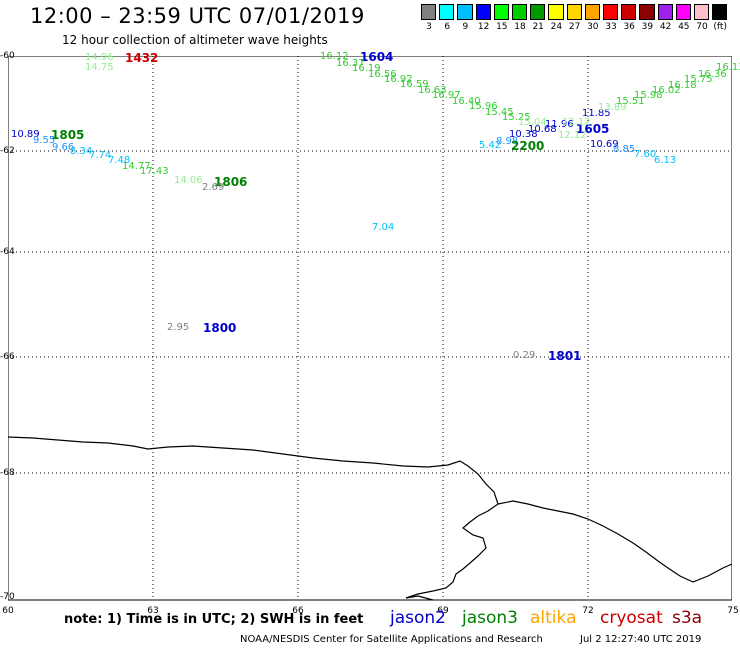 This screenshot has height=650, width=740. What do you see at coordinates (614, 541) in the screenshot?
I see `ice-shelf-edge` at bounding box center [614, 541].